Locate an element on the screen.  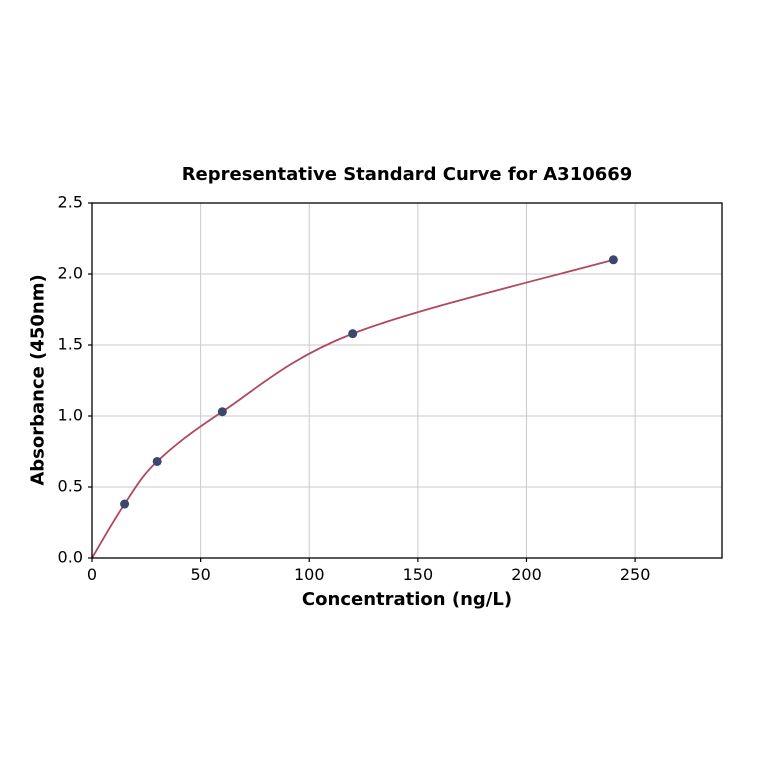
x-tick-label: 150 is located at coordinates (418, 574).